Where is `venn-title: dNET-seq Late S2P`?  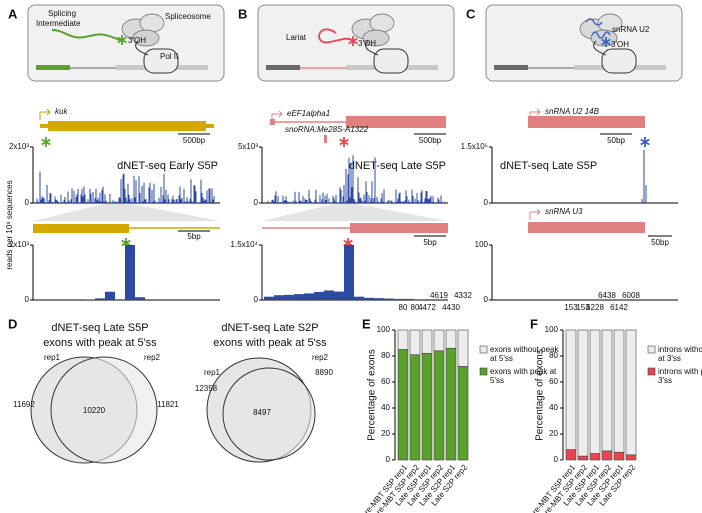
venn-title: dNET-seq Late S2P is located at coordinates (269, 328).